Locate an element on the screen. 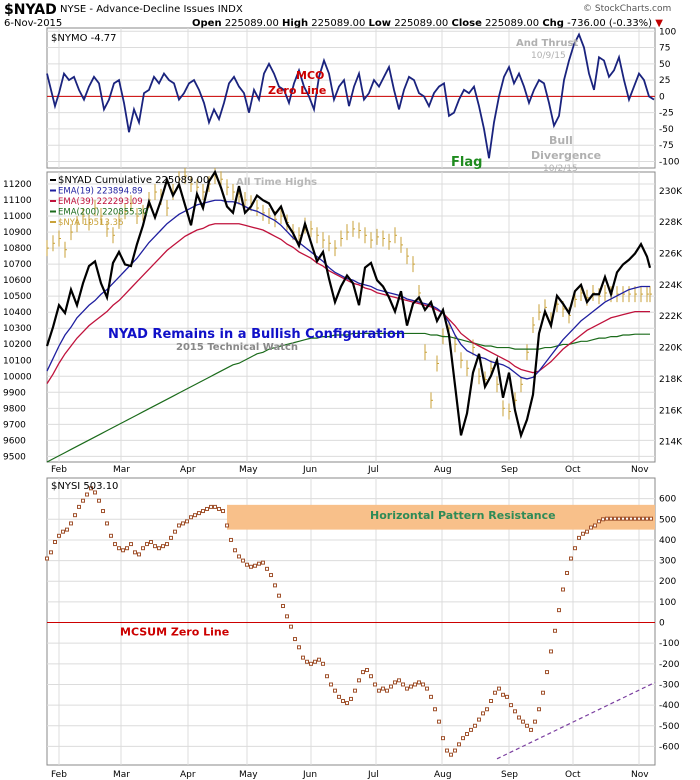 Image resolution: width=700 pixels, height=780 pixels. xtick-bottom-may: May is located at coordinates (248, 775).